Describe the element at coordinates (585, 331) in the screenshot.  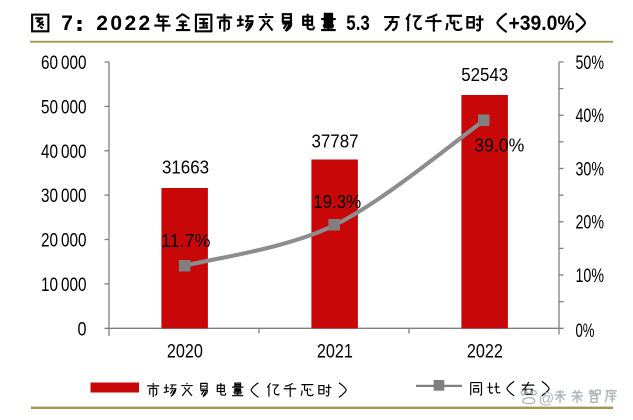
I see `svg-text: 0%` at that location.